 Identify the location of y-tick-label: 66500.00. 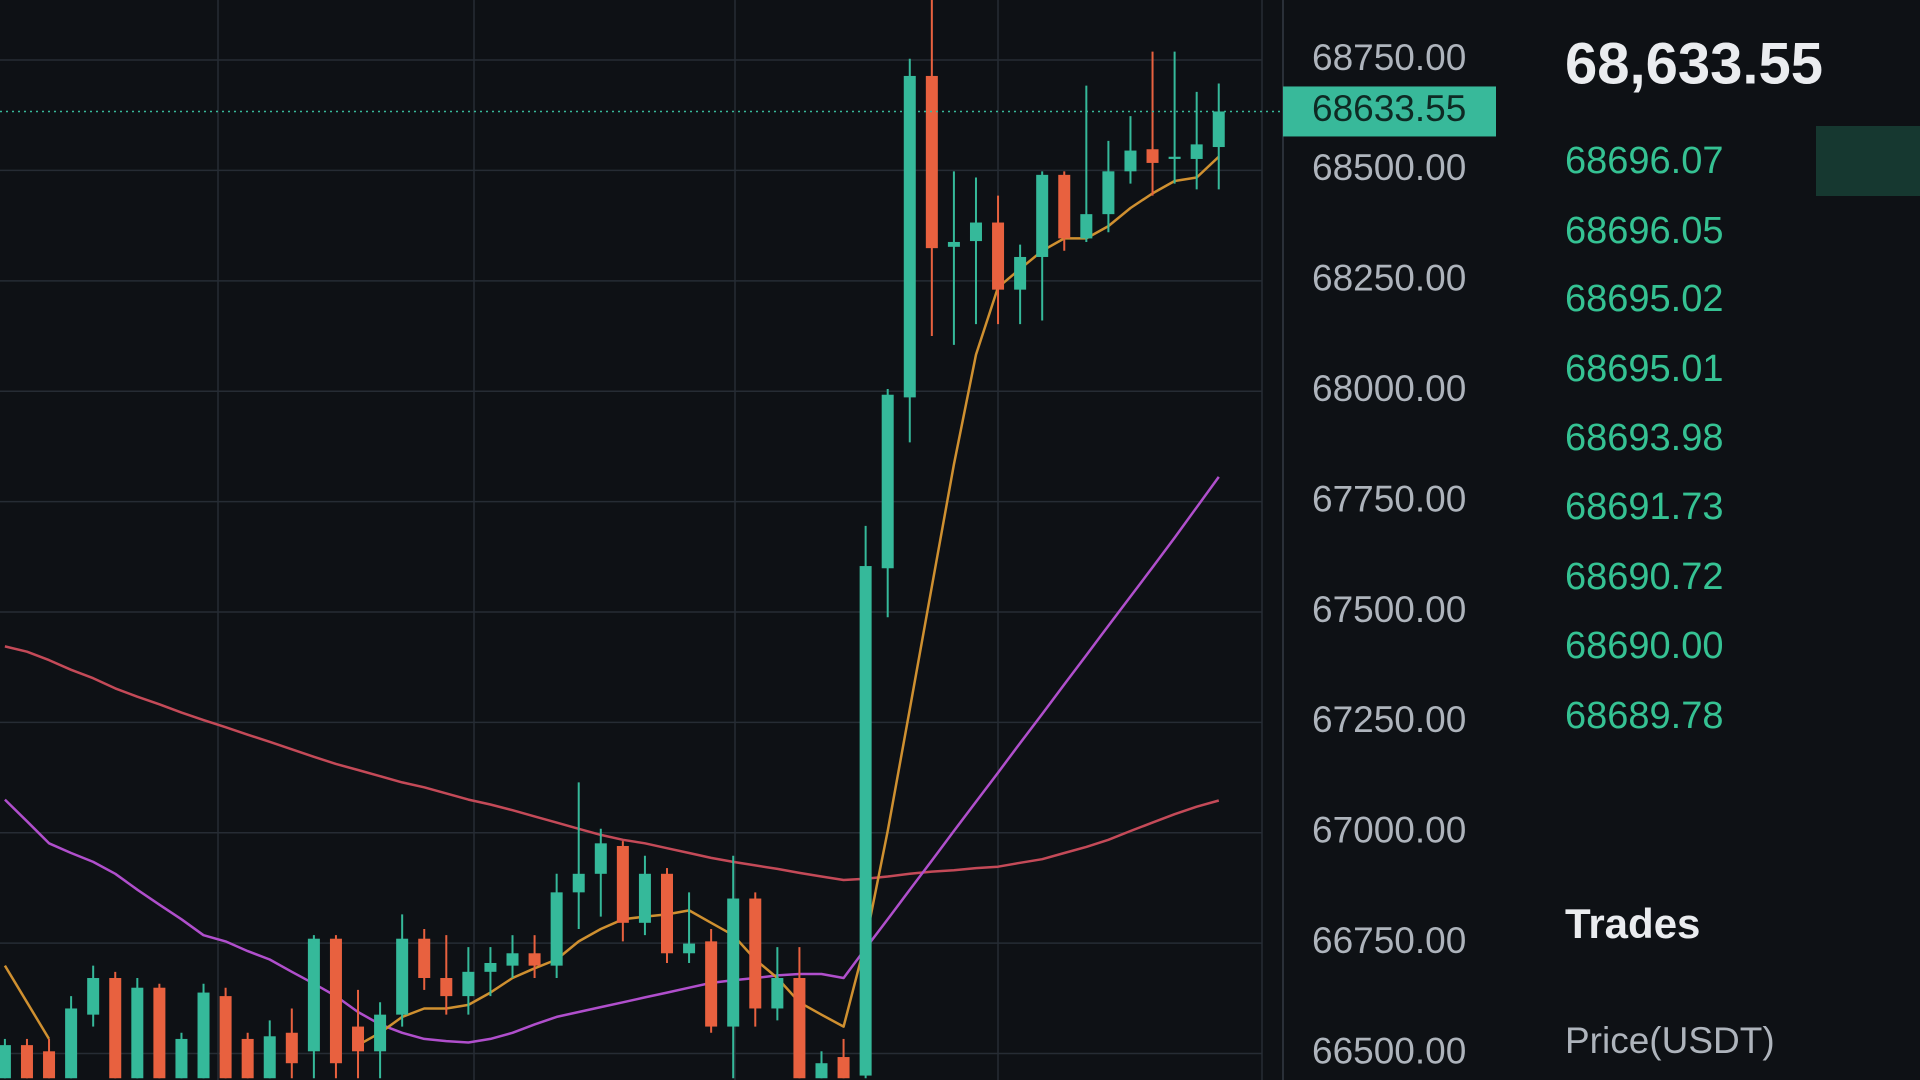
(1389, 1050).